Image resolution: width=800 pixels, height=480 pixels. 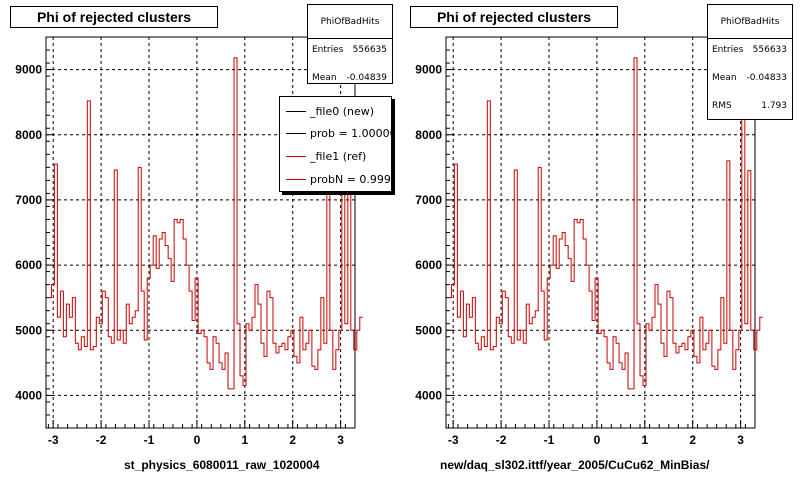 What do you see at coordinates (692, 440) in the screenshot?
I see `panel-2-x-tick-label: 2` at bounding box center [692, 440].